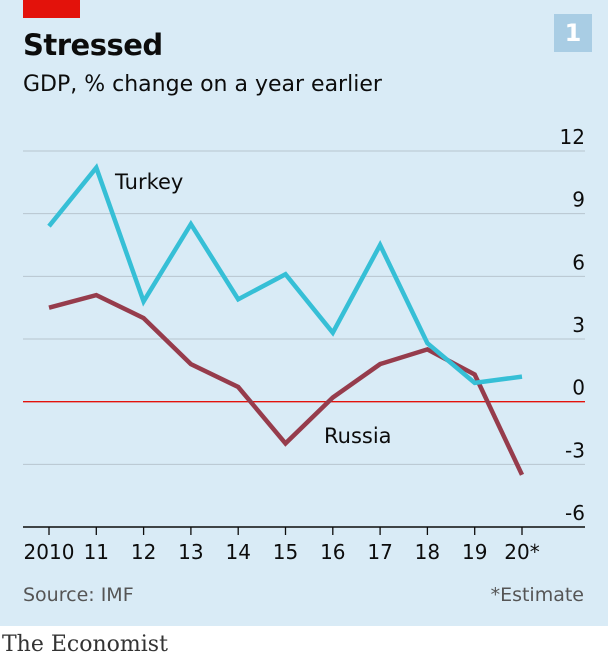 The height and width of the screenshot is (662, 608). What do you see at coordinates (190, 552) in the screenshot?
I see `x-tick-label: 13` at bounding box center [190, 552].